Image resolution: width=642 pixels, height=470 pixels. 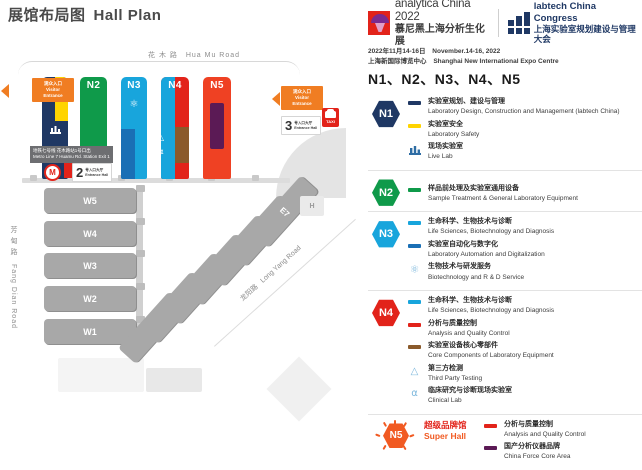 I want to click on map-hall-w2-label: W2, so click(x=90, y=298).